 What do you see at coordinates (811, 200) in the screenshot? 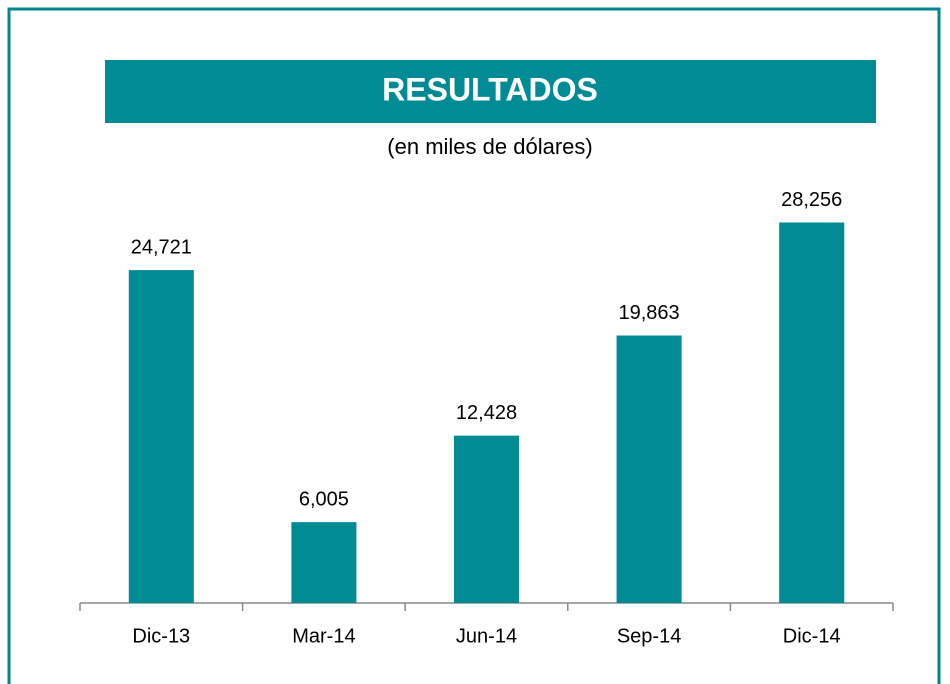
I see `value-label: 28,256` at bounding box center [811, 200].